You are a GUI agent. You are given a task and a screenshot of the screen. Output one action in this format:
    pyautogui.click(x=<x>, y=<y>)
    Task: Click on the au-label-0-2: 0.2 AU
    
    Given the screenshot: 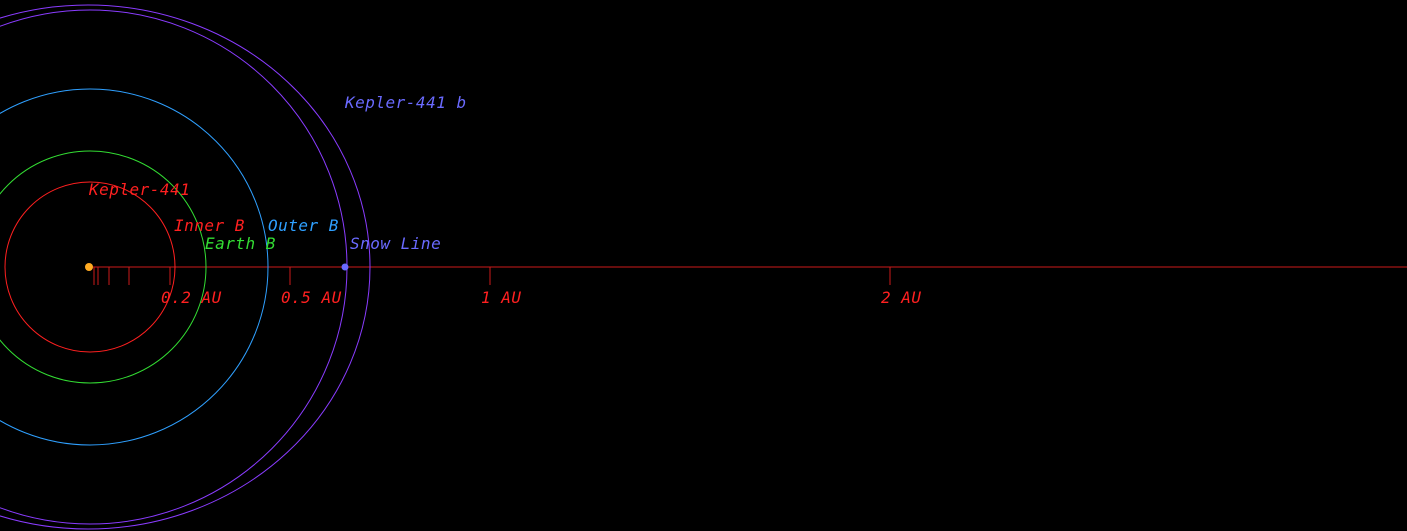 What is the action you would take?
    pyautogui.click(x=191, y=297)
    